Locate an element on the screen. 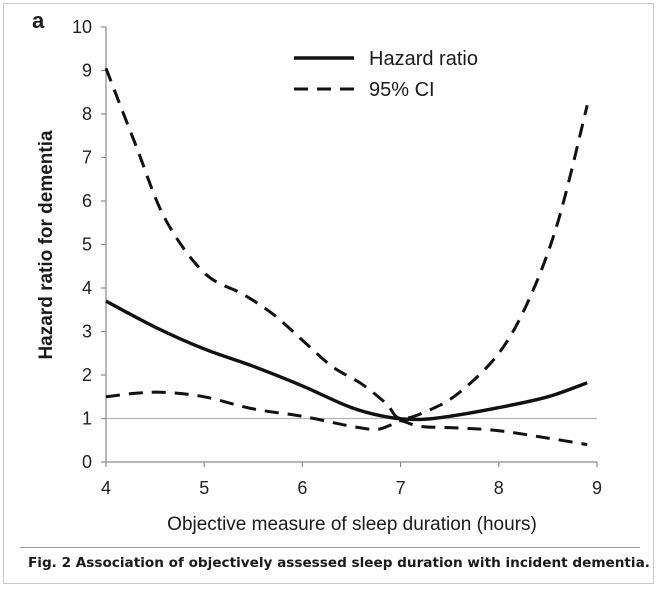 The width and height of the screenshot is (660, 589). x-tick-label: 6 is located at coordinates (302, 488).